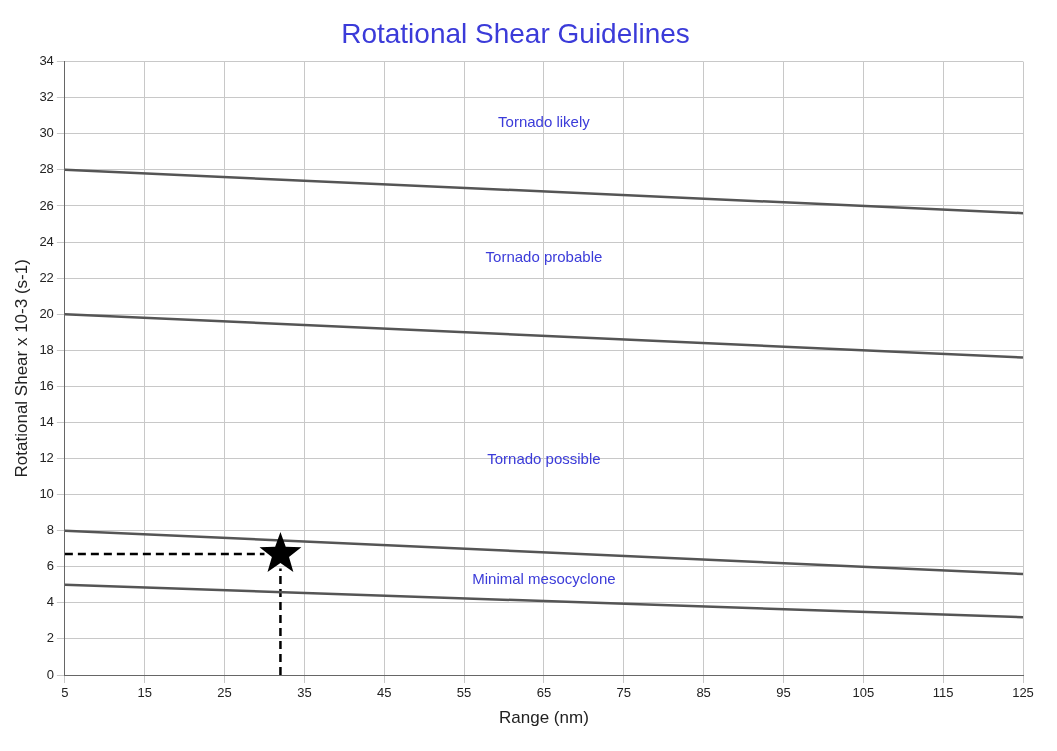 The height and width of the screenshot is (751, 1057). What do you see at coordinates (50, 602) in the screenshot?
I see `y-tick-label: 4` at bounding box center [50, 602].